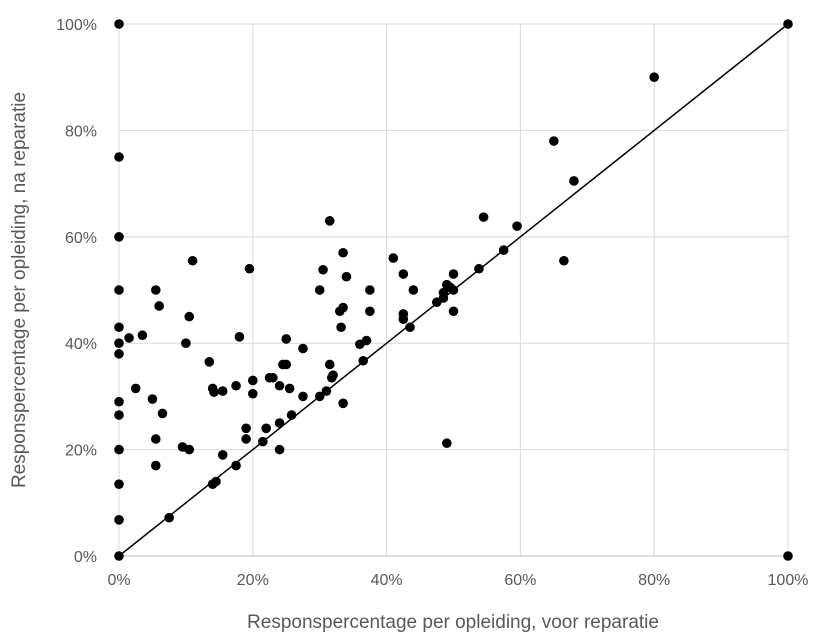 This screenshot has height=639, width=817. Describe the element at coordinates (81, 238) in the screenshot. I see `y-tick-label: 60%` at that location.